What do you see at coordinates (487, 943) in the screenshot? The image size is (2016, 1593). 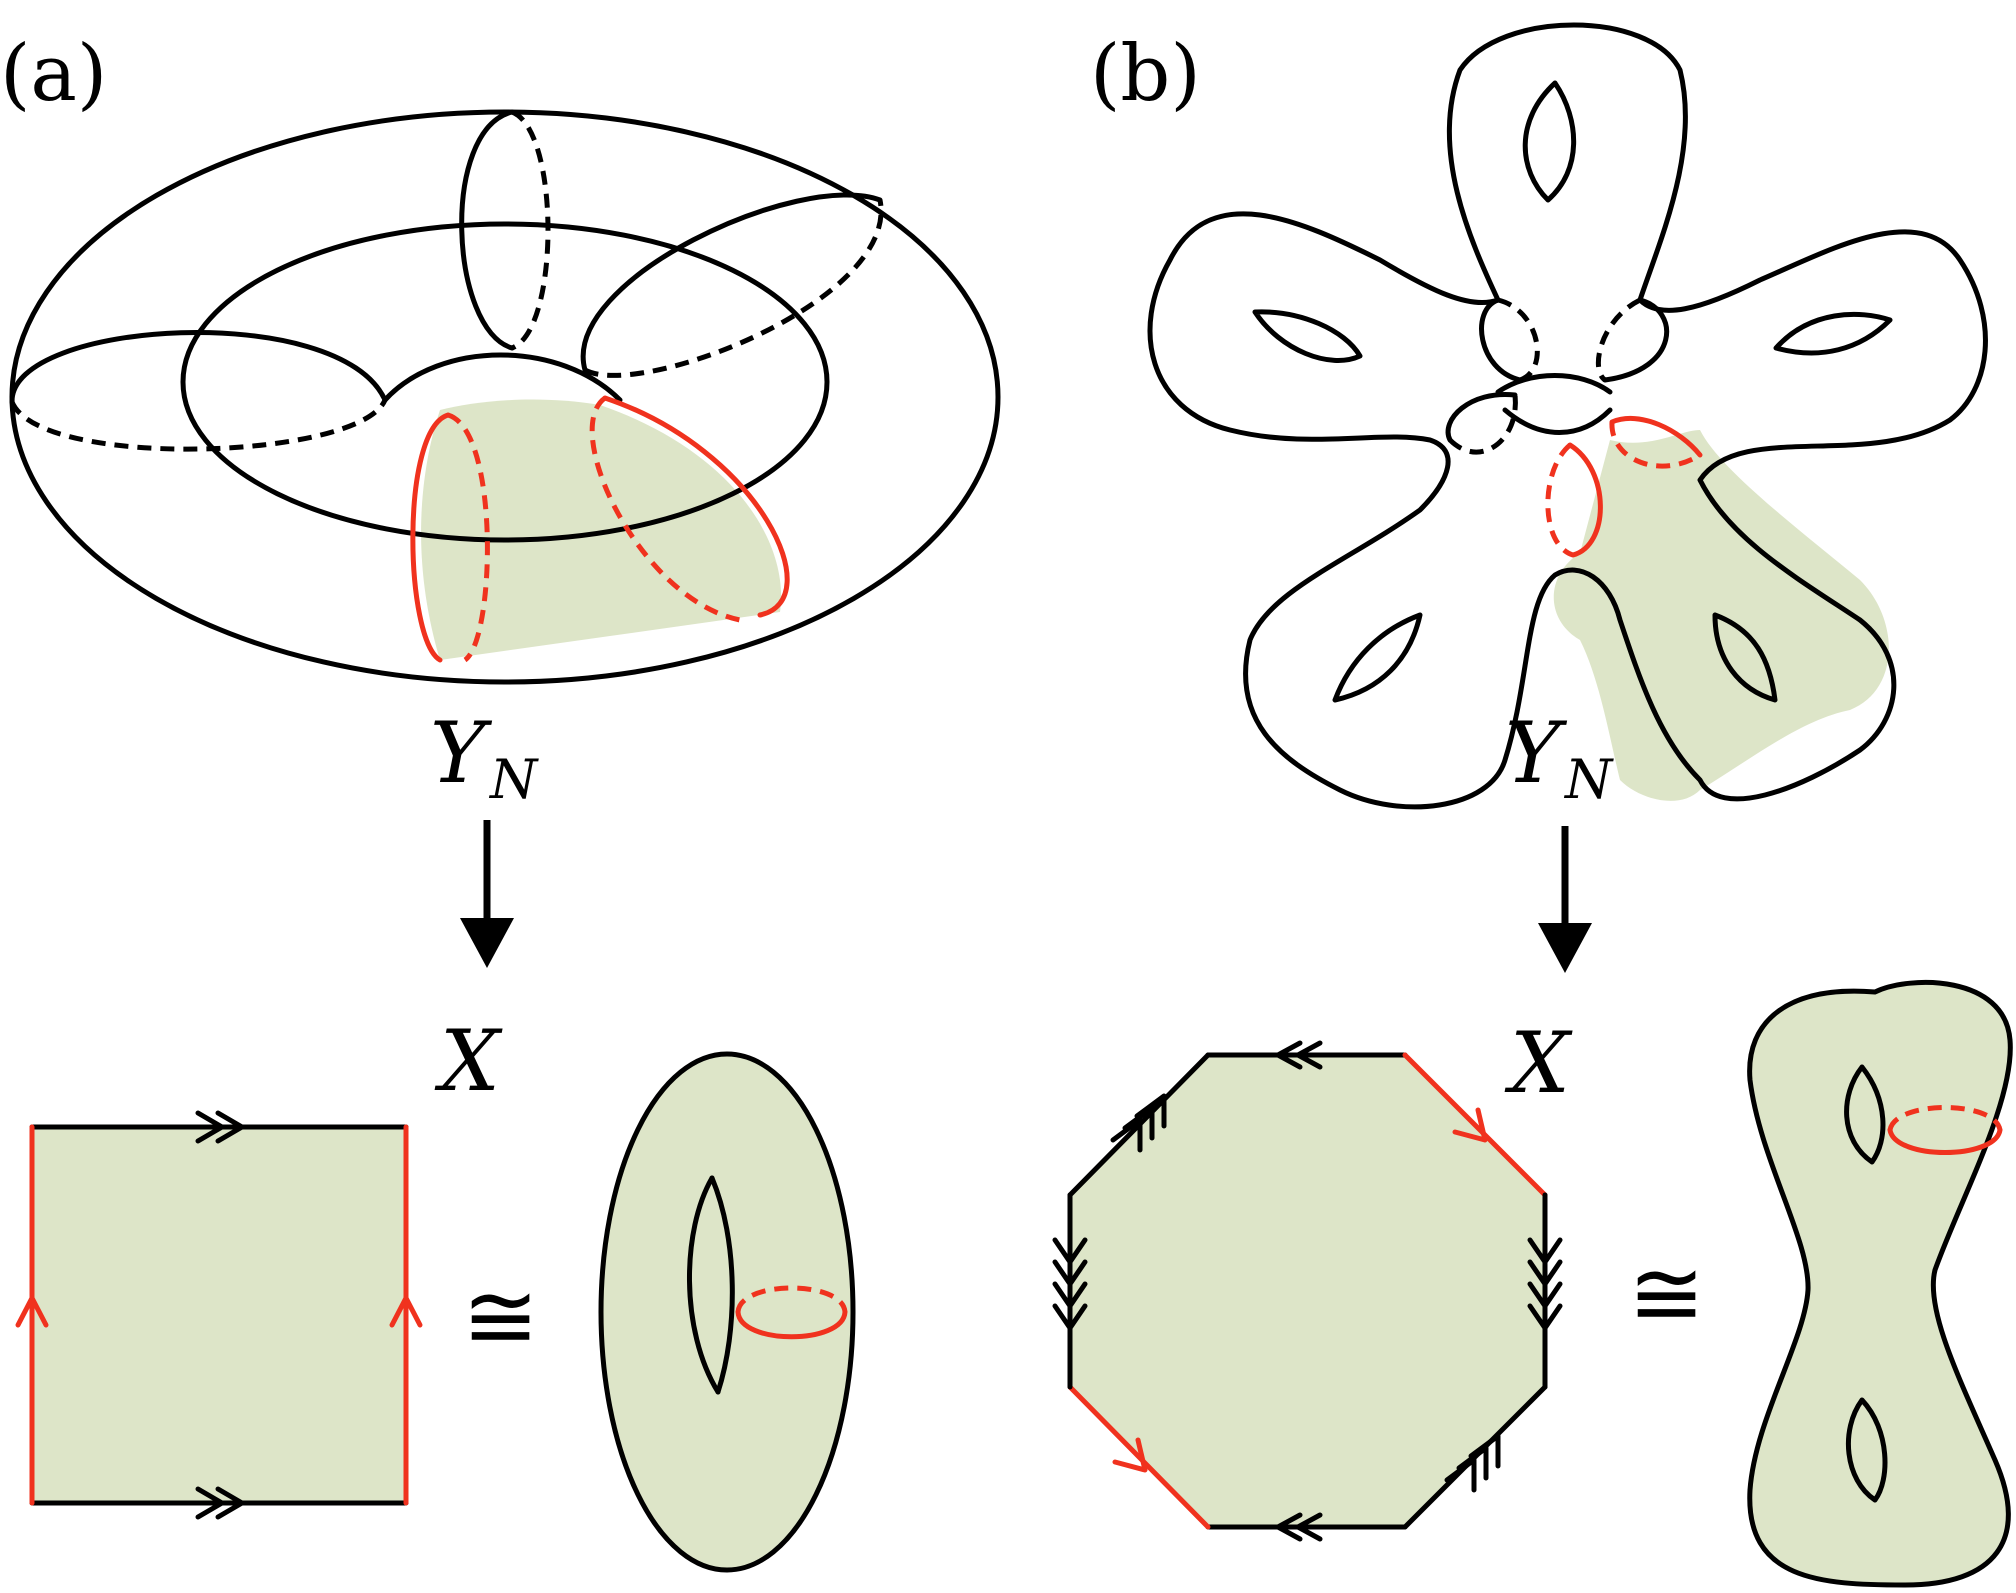 I see `projection-arrowhead-a` at bounding box center [487, 943].